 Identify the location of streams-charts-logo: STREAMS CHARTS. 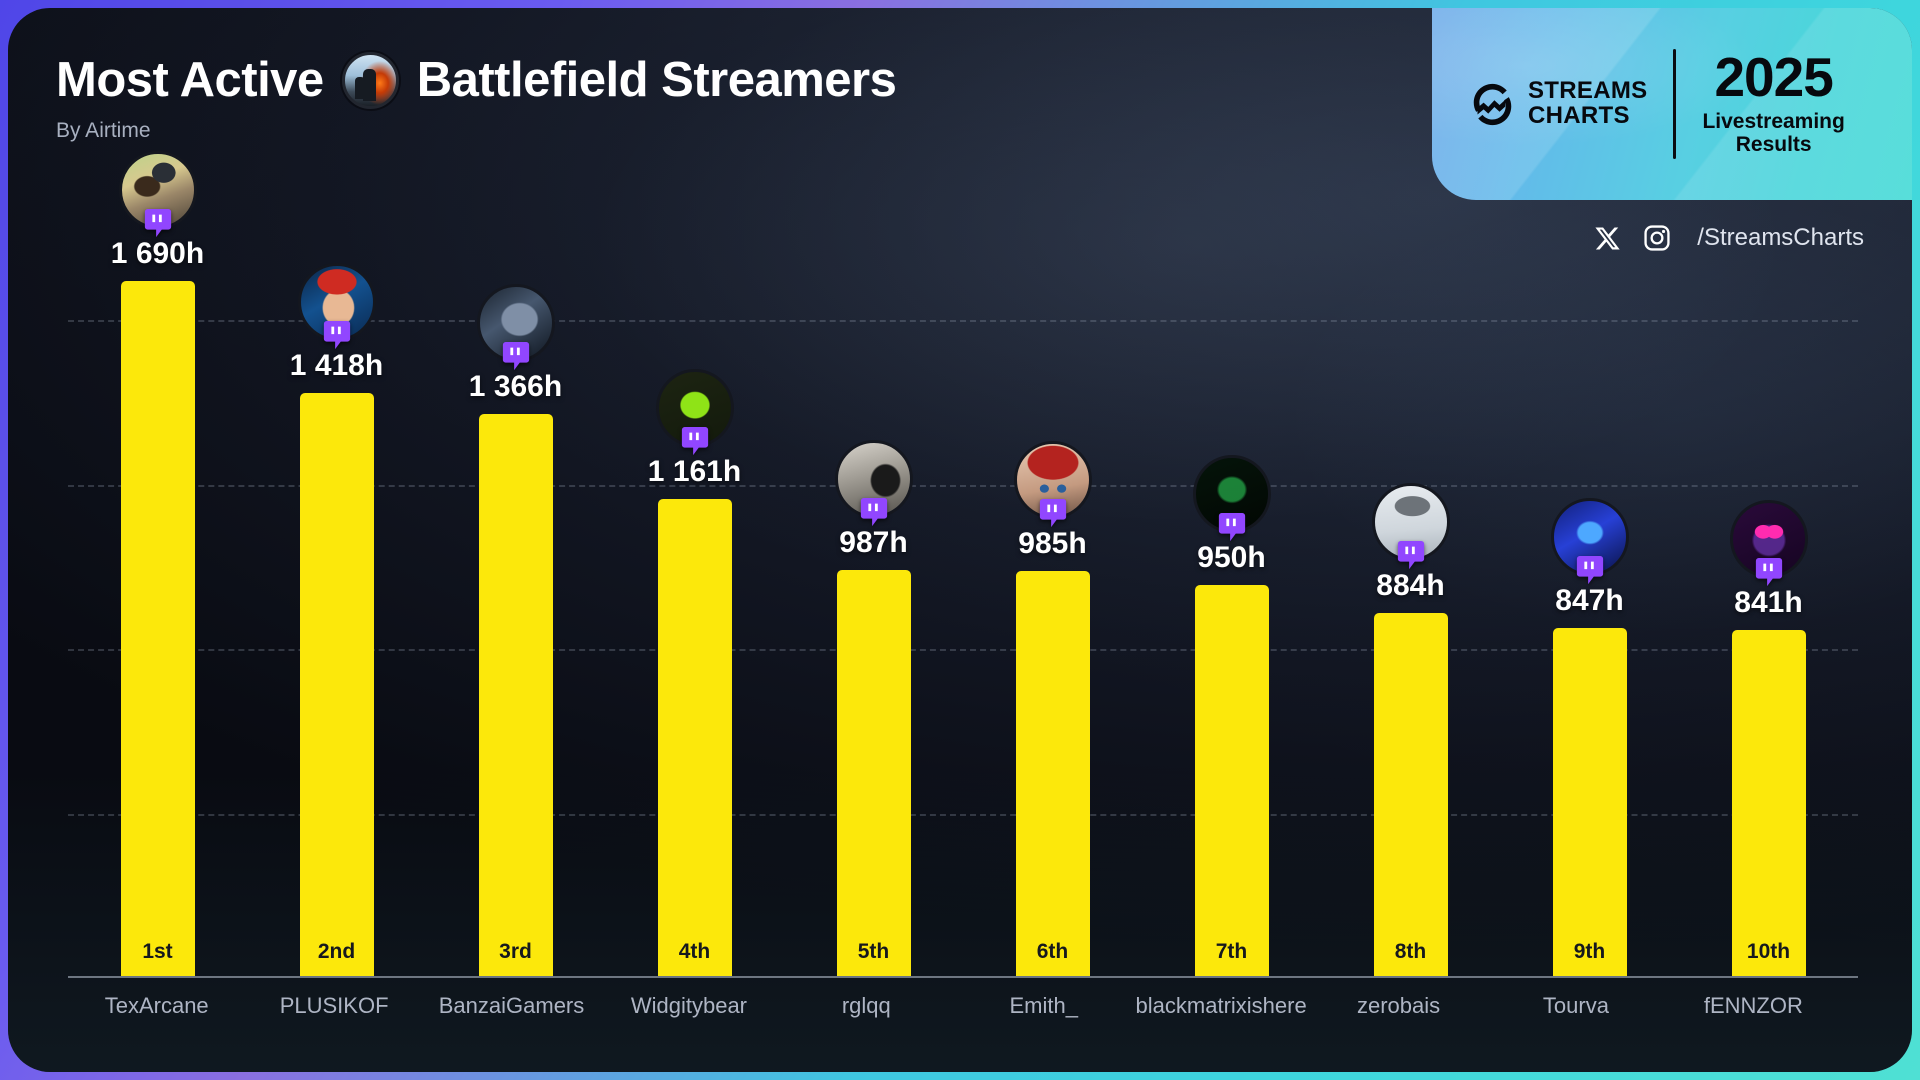
(1559, 103).